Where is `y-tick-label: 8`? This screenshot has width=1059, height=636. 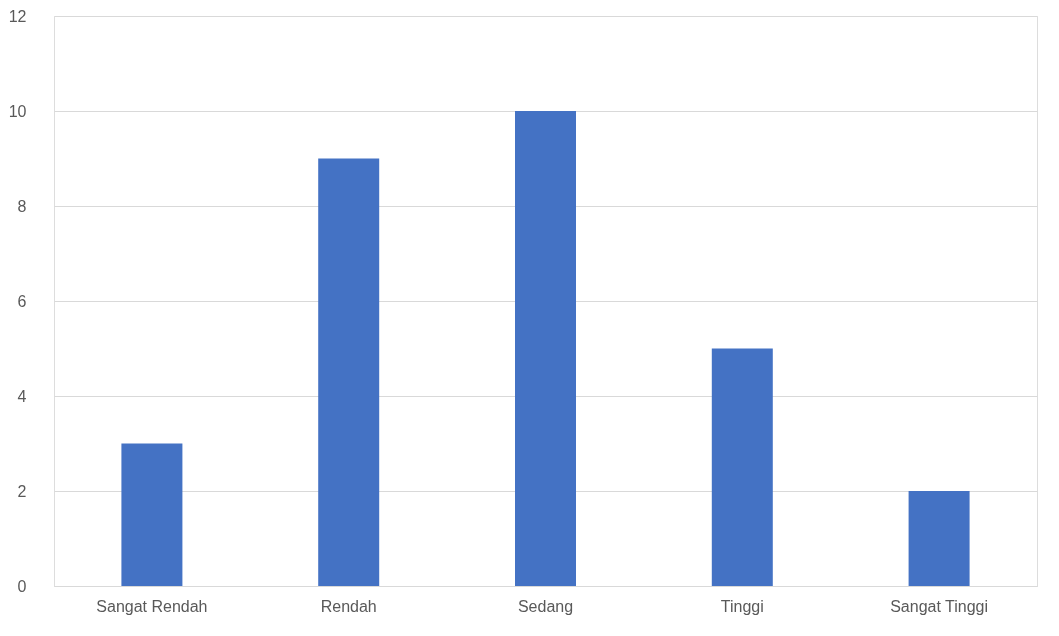
y-tick-label: 8 is located at coordinates (22, 206).